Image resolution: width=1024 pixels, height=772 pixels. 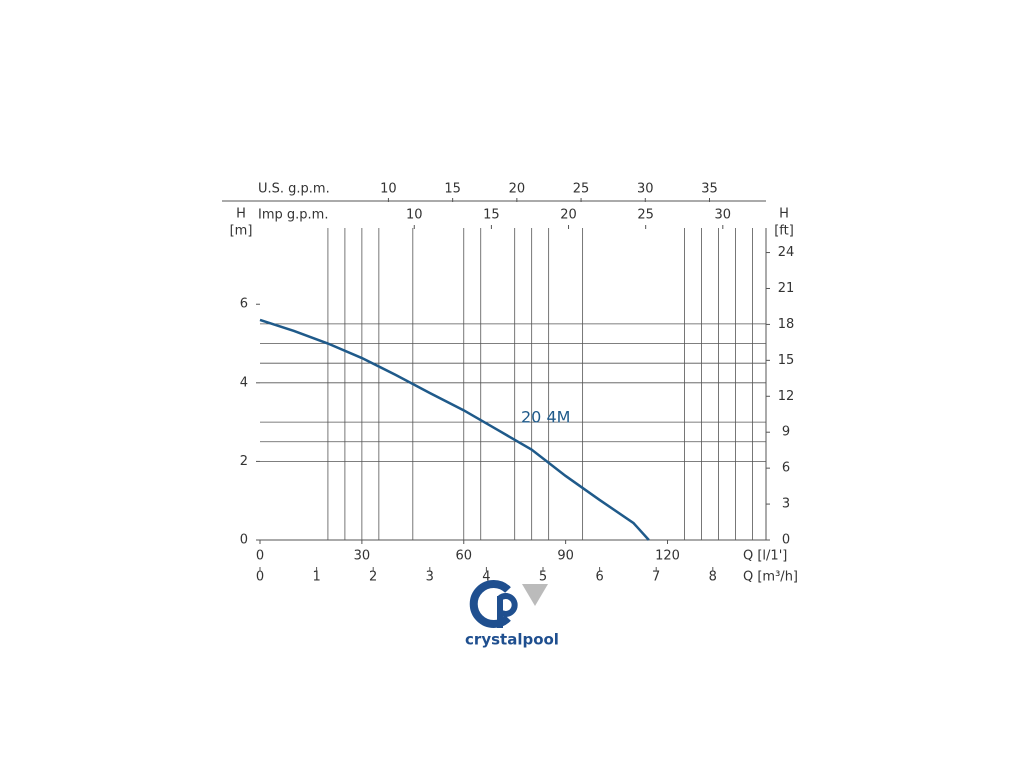 I want to click on x-axis-label: U.S. g.p.m., so click(x=294, y=189).